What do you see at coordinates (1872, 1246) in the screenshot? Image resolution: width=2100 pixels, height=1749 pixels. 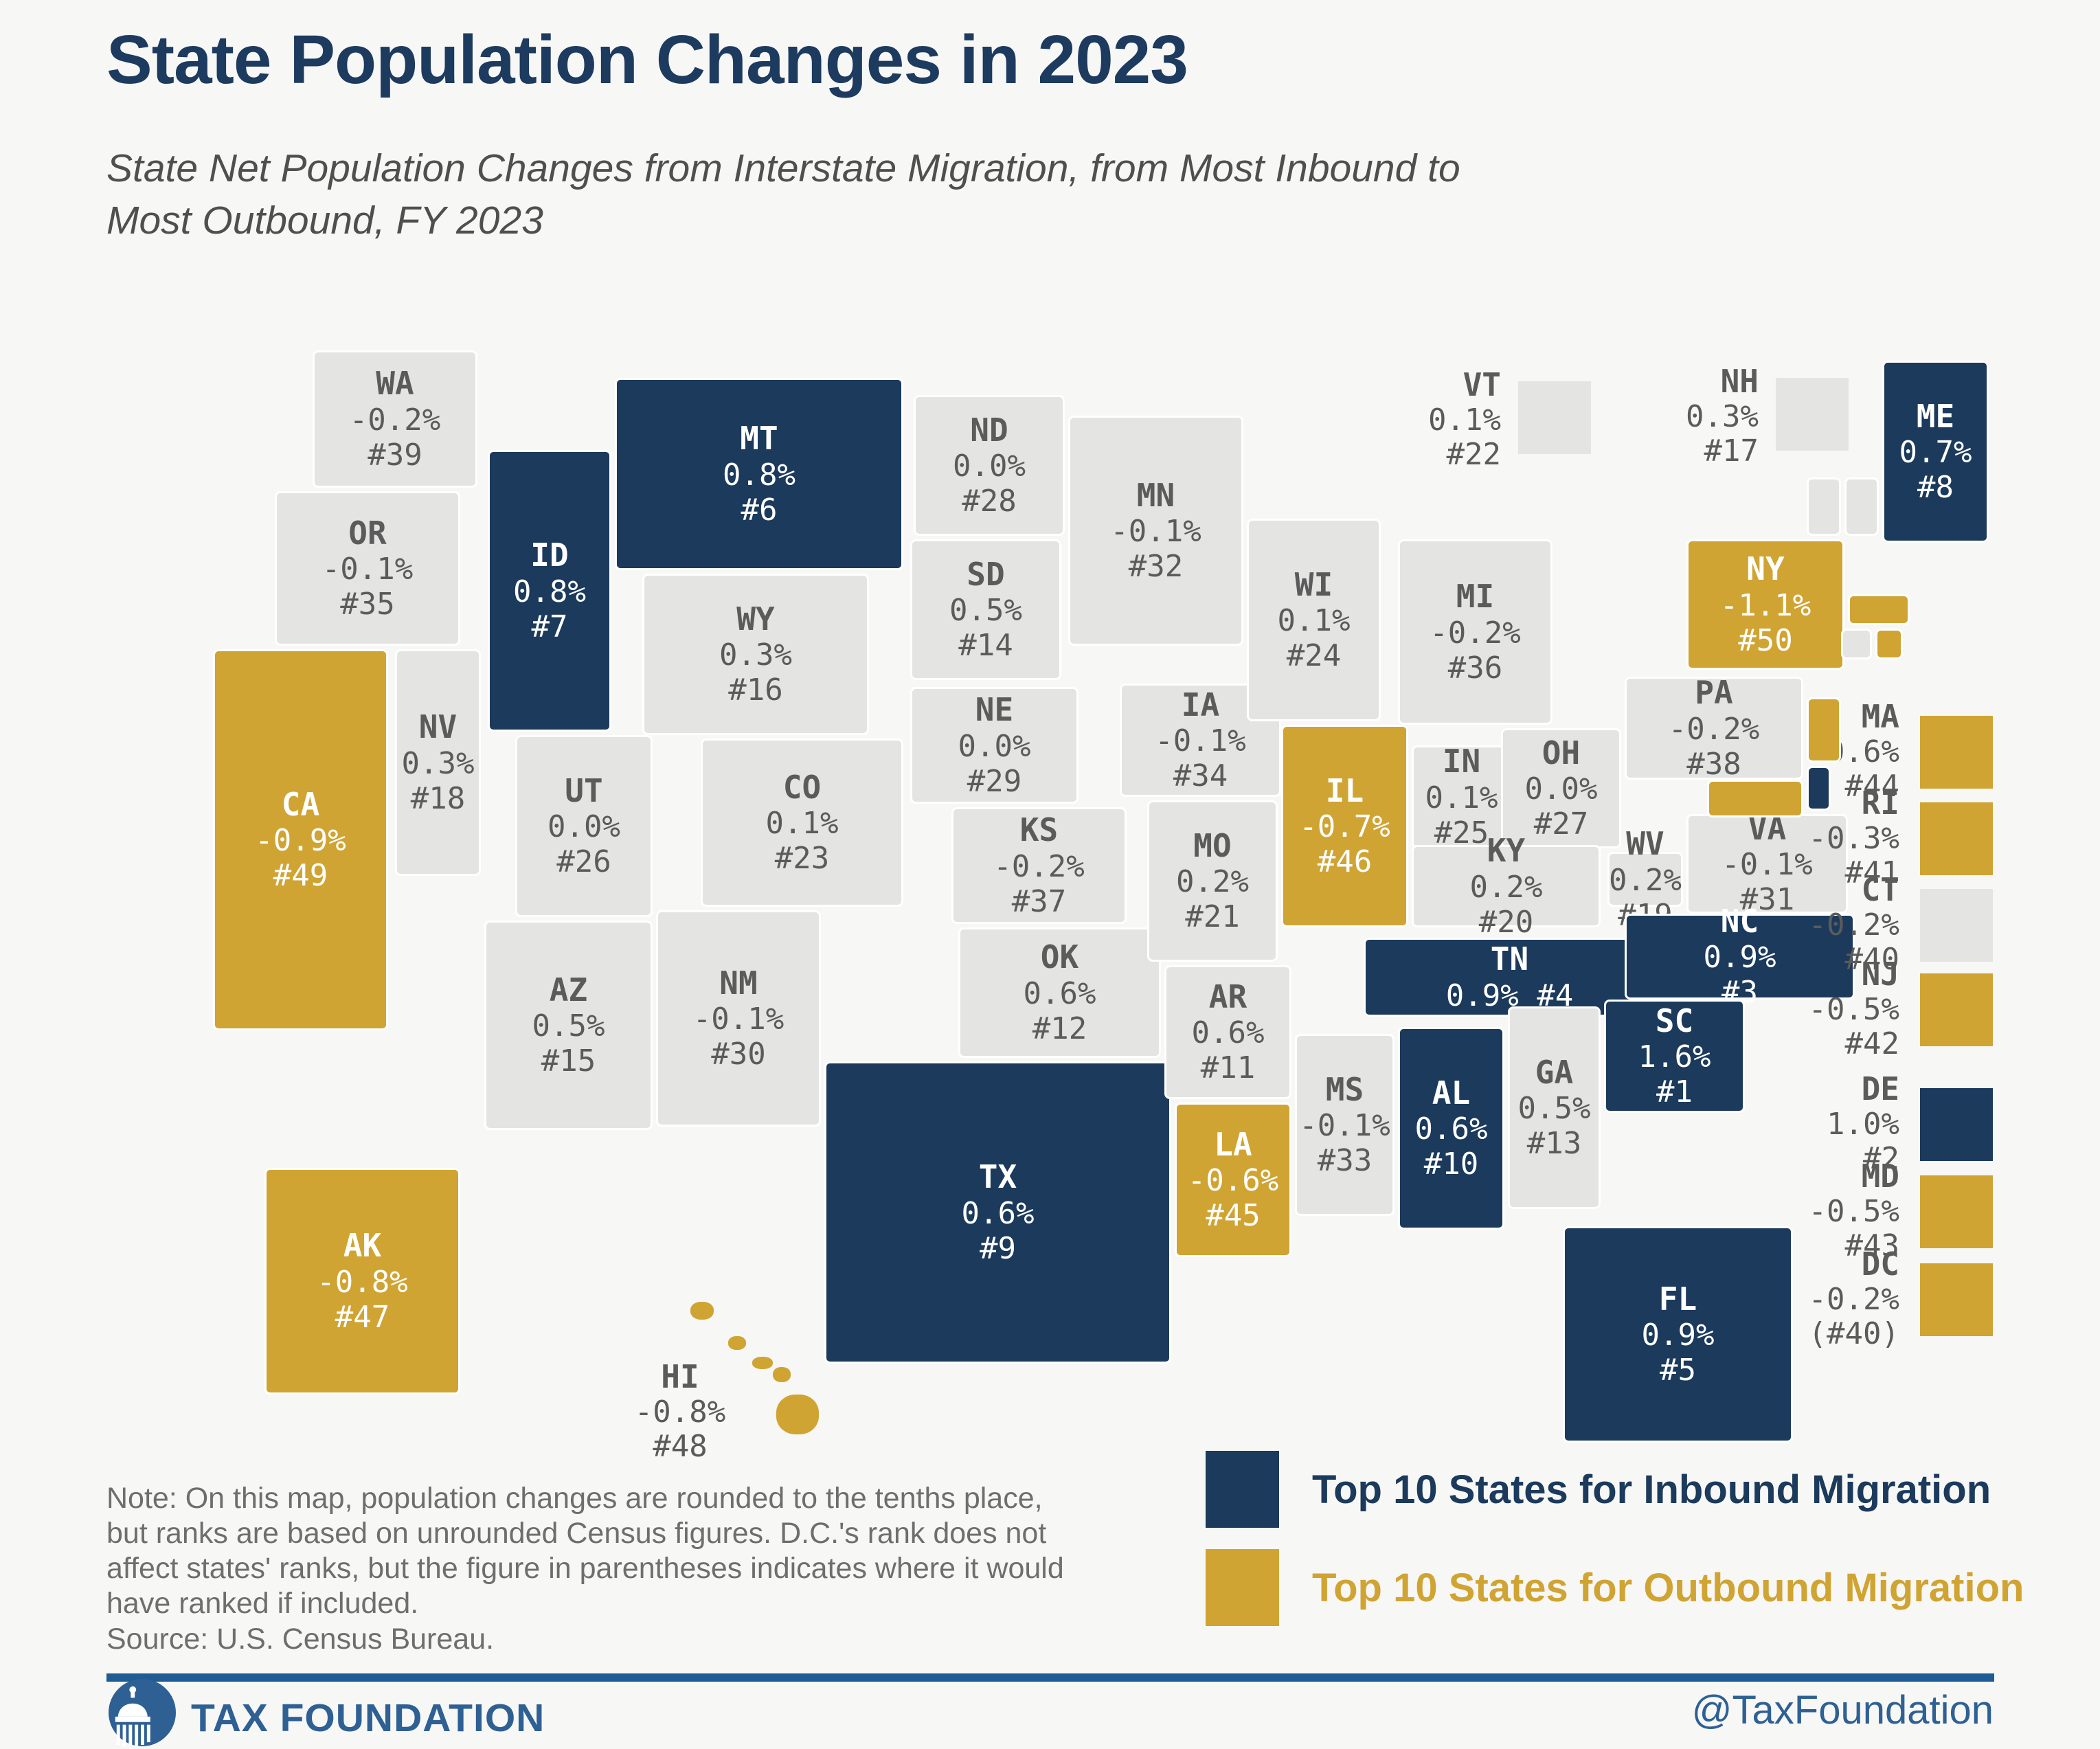 I see `state-rank: #43` at bounding box center [1872, 1246].